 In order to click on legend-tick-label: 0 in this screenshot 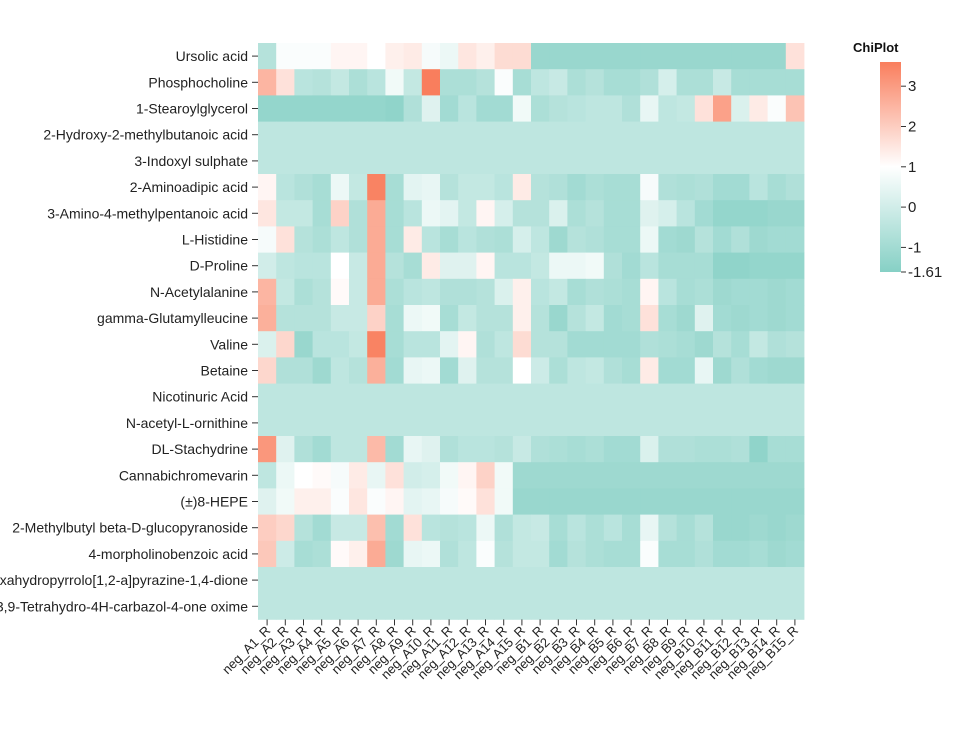, I will do `click(912, 207)`.